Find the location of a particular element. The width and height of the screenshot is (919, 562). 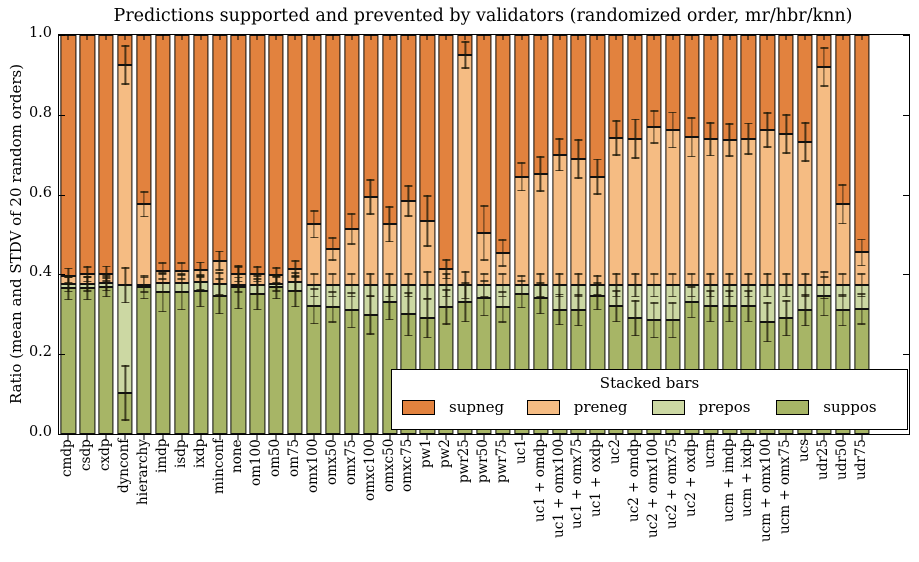

stacked-bar-om50 is located at coordinates (276, 234).